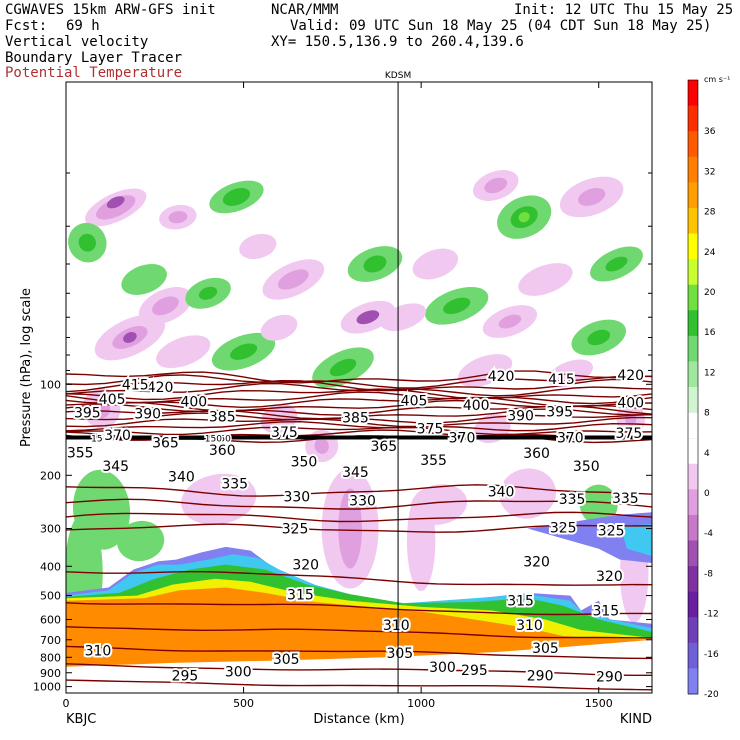 The width and height of the screenshot is (740, 740). What do you see at coordinates (397, 42) in the screenshot?
I see `cross-section-xy: XY= 150.5,136.9 to 260.4,139.6` at bounding box center [397, 42].